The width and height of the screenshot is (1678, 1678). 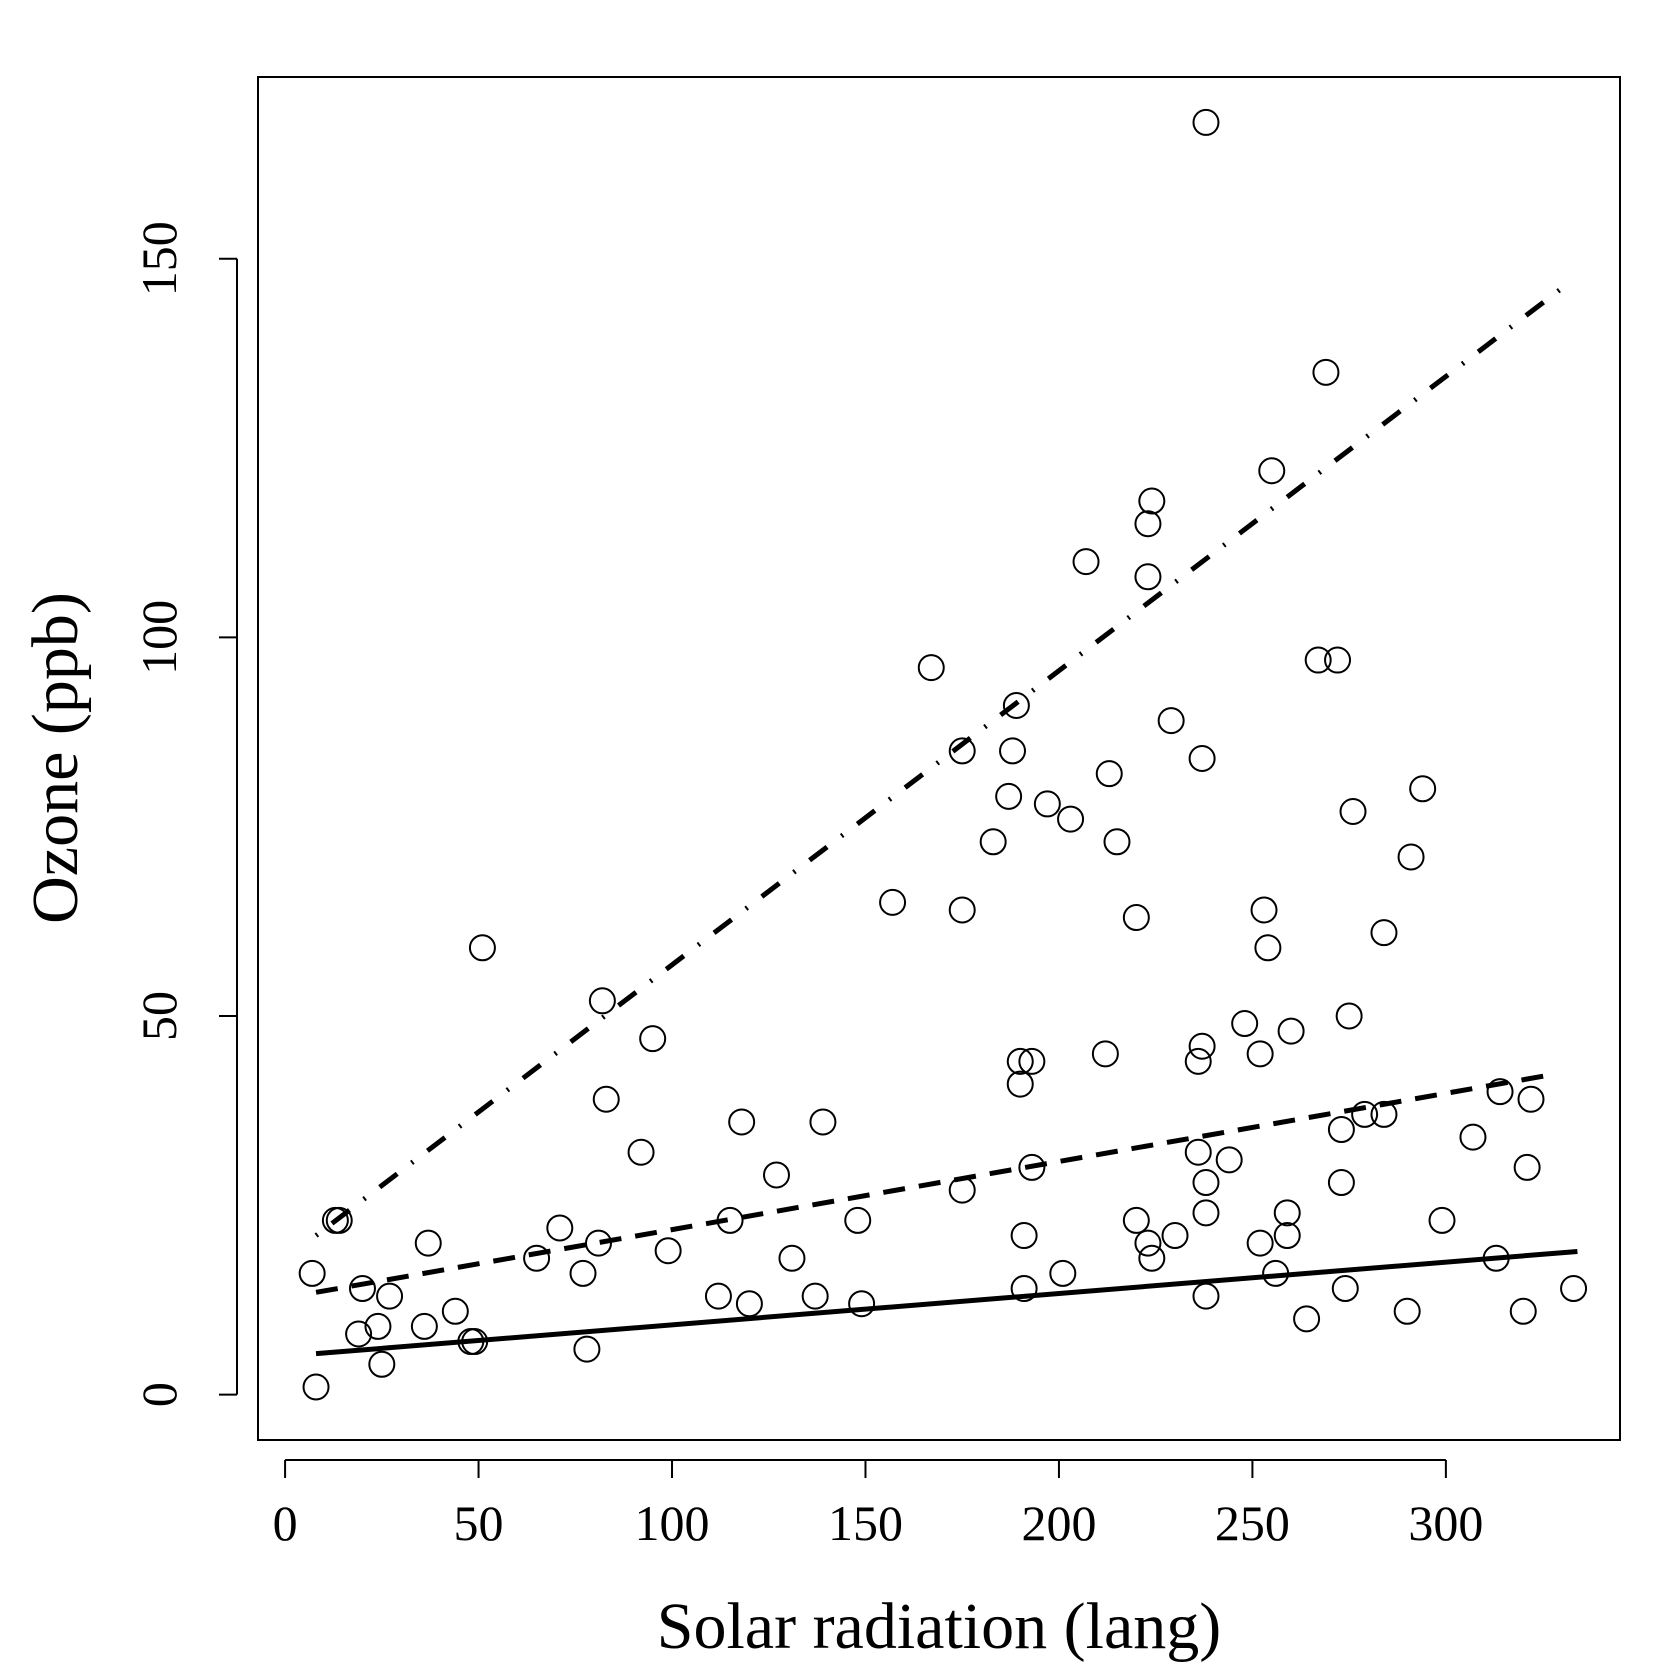 What do you see at coordinates (939, 1626) in the screenshot?
I see `x-axis-title: Solar radiation (lang)` at bounding box center [939, 1626].